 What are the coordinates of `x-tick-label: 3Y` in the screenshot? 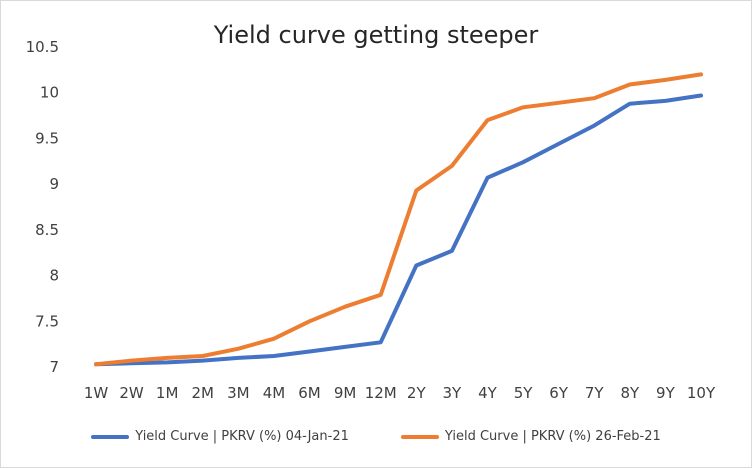 It's located at (453, 393).